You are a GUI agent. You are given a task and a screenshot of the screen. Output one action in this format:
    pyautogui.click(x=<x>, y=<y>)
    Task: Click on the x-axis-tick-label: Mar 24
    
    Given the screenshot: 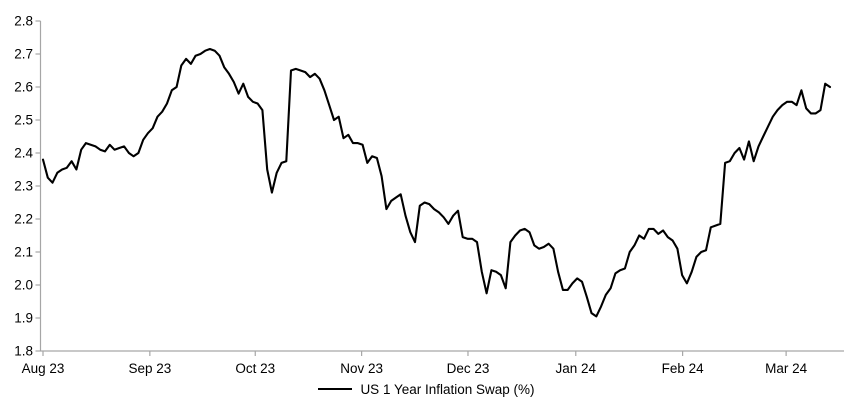 What is the action you would take?
    pyautogui.click(x=786, y=368)
    